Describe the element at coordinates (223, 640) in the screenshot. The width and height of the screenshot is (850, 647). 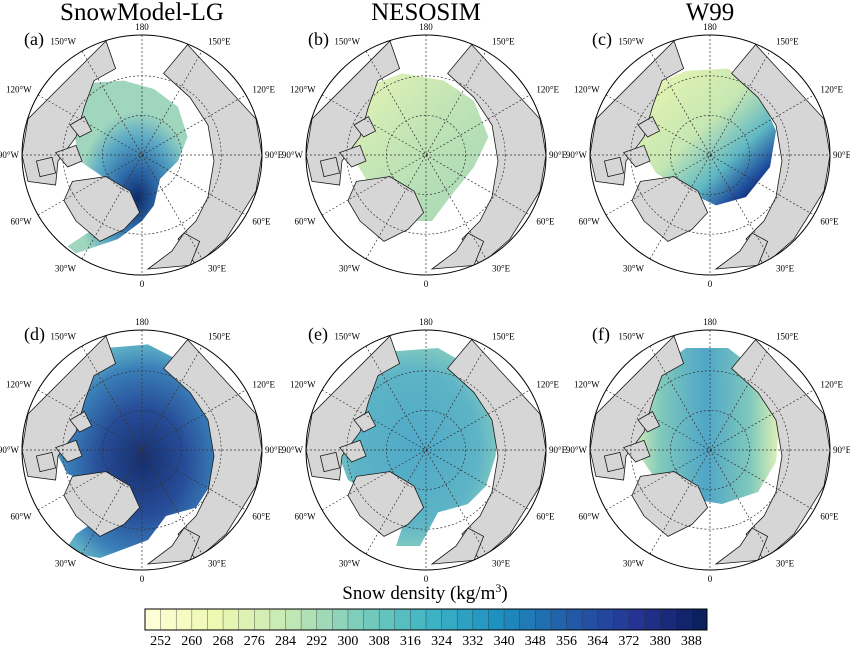
I see `colorbar-tick-label: 268` at that location.